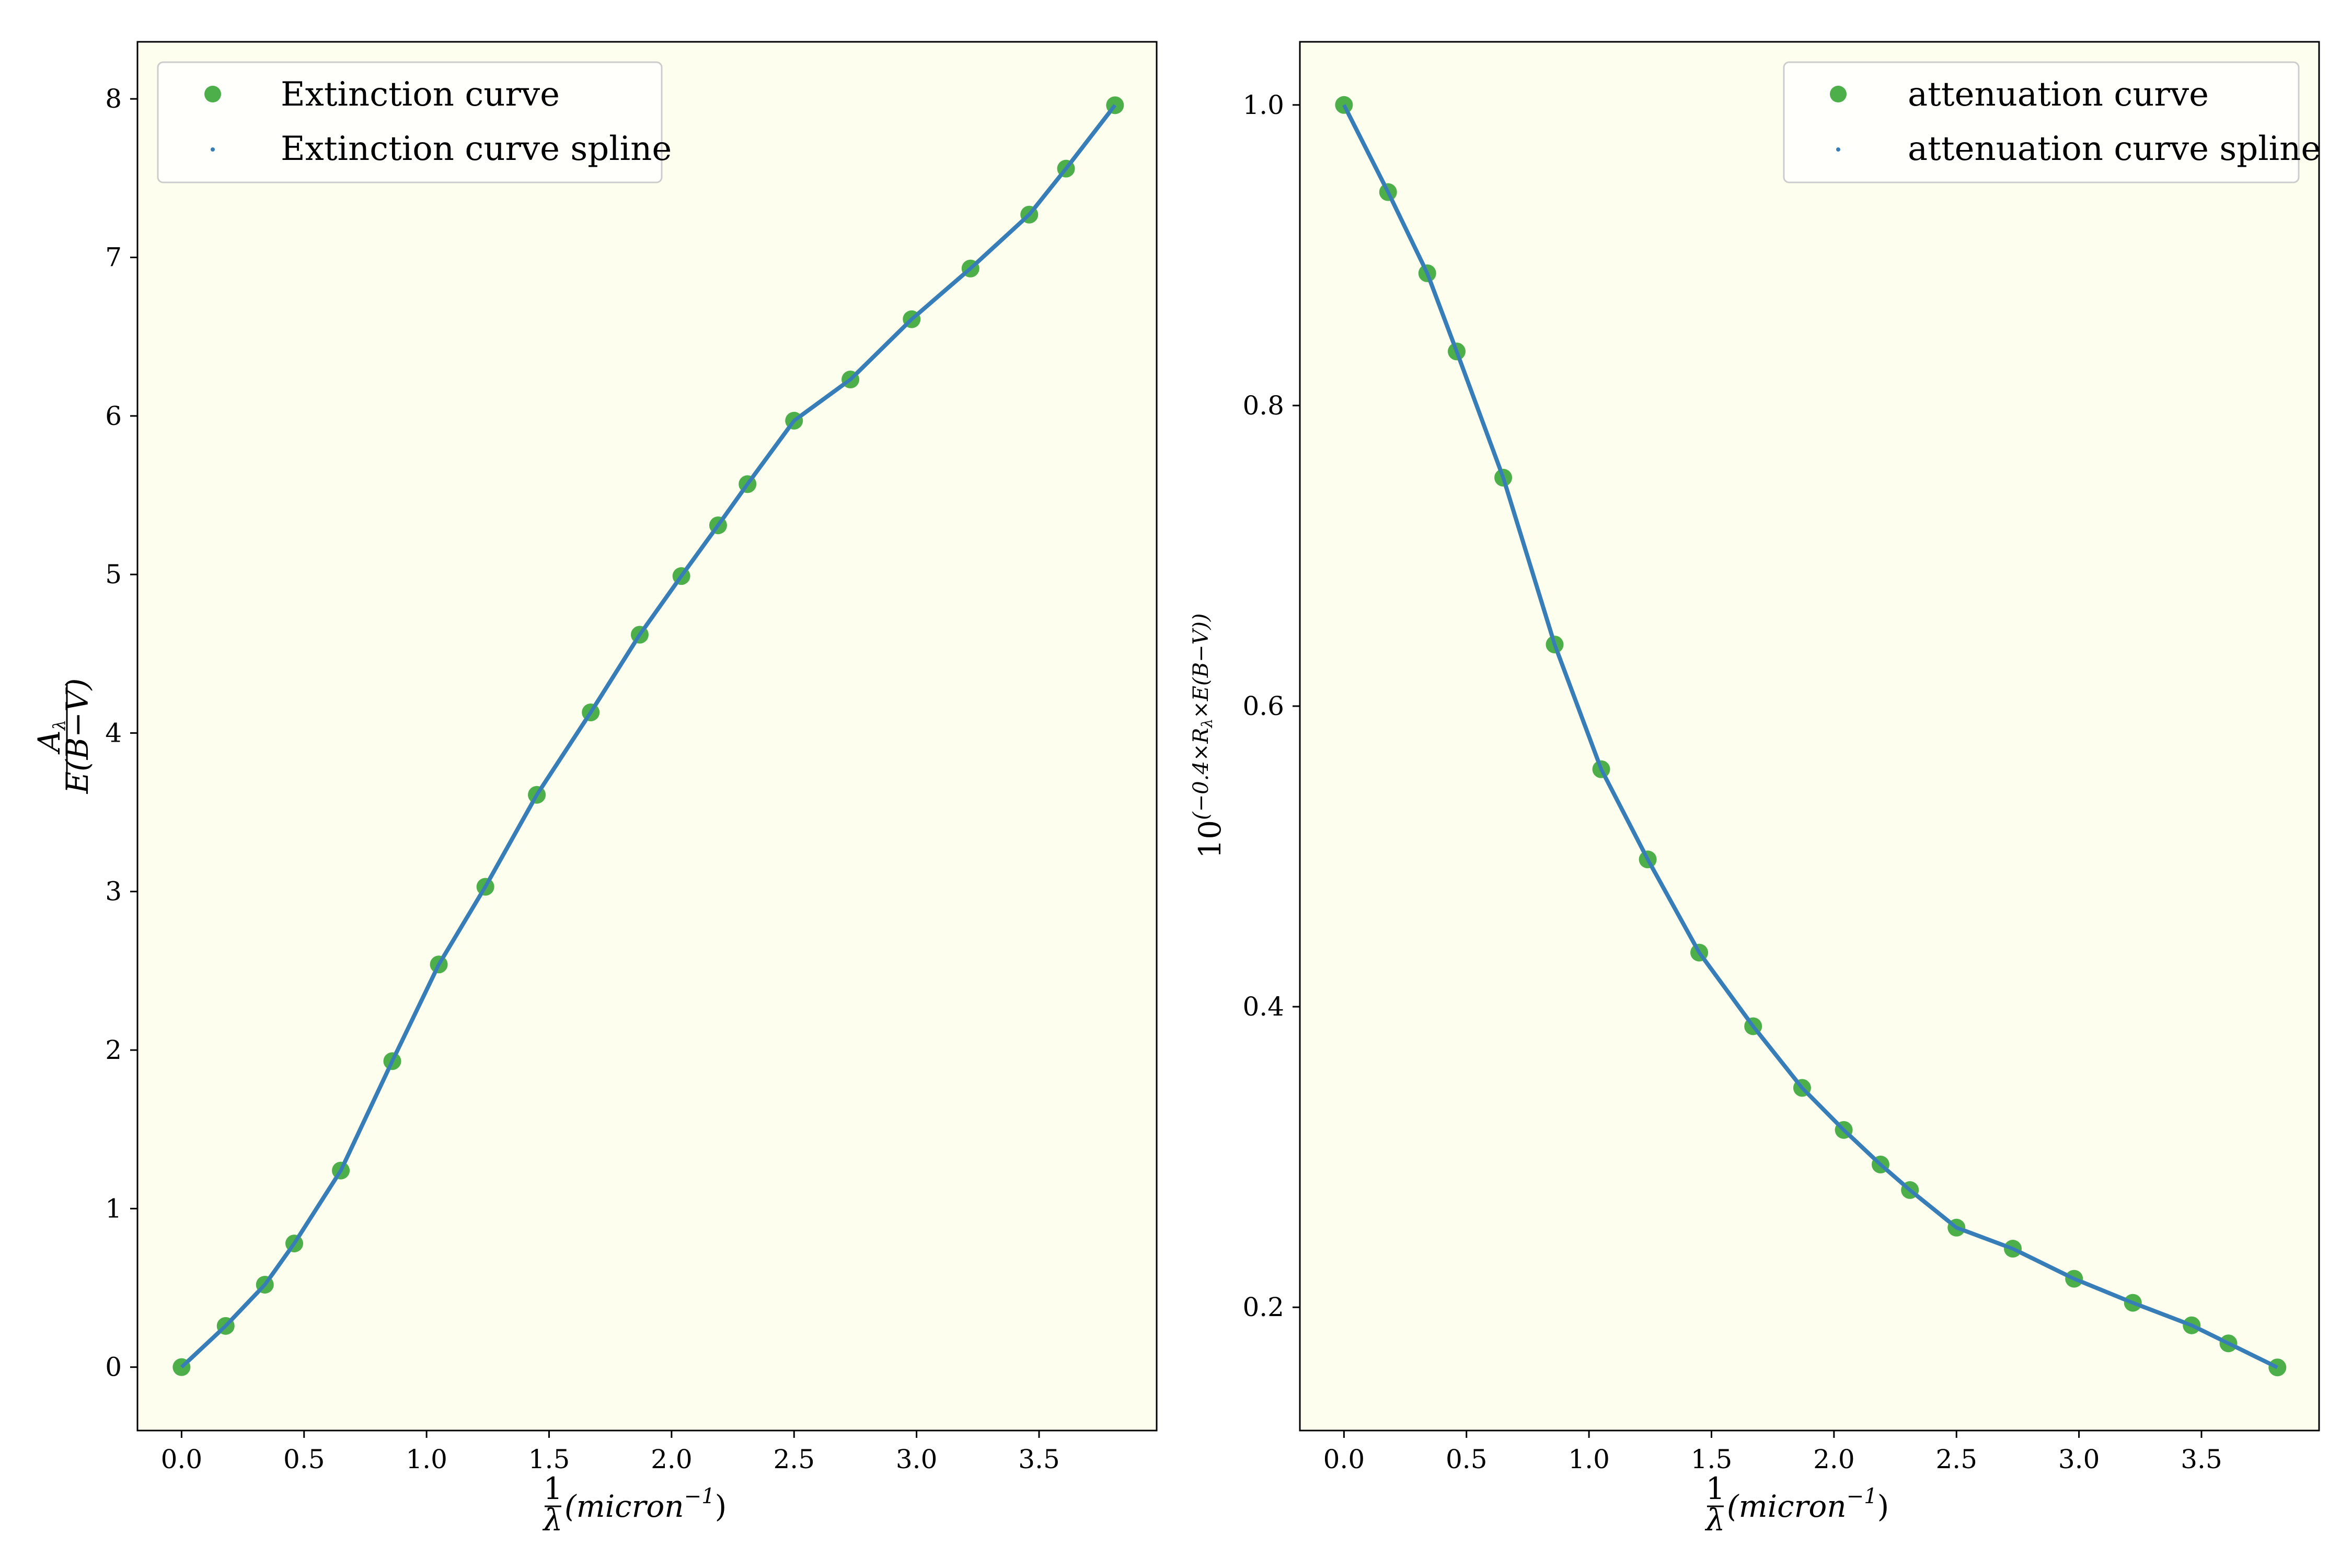  Describe the element at coordinates (113, 1367) in the screenshot. I see `y-tick-label: 0` at that location.